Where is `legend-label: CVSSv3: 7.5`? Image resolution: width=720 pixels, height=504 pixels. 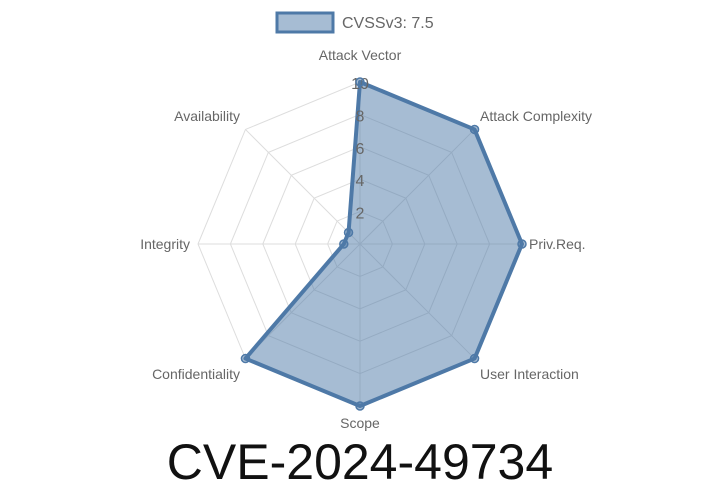
legend-label: CVSSv3: 7.5 is located at coordinates (388, 23).